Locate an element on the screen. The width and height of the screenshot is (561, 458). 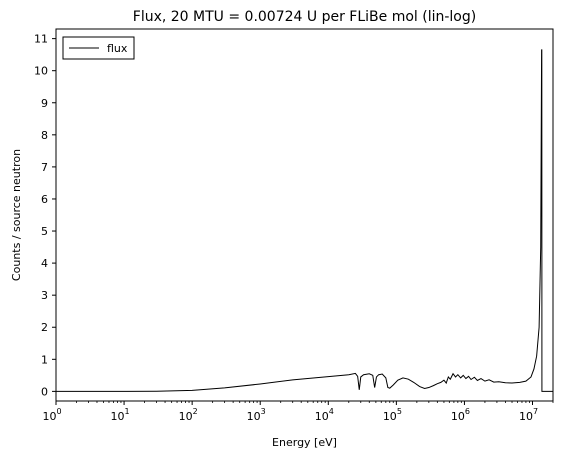
x-axis-label: Energy [eV] is located at coordinates (304, 442).